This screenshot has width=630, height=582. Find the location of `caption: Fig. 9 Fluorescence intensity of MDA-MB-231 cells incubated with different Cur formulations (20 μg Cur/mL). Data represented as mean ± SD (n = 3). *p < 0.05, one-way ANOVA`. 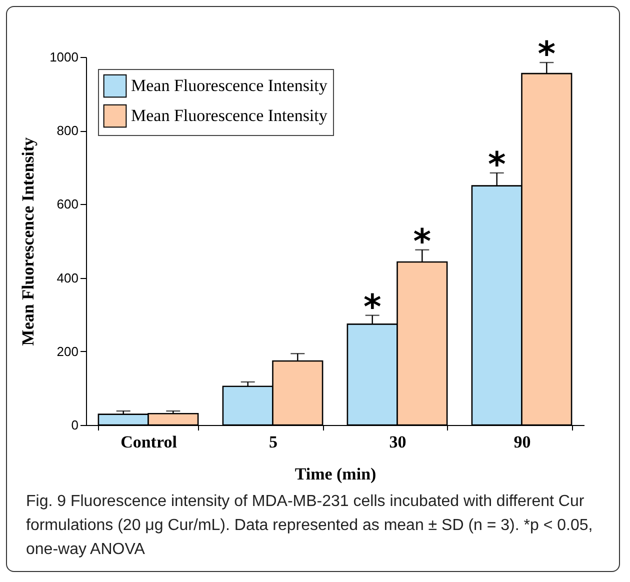

caption: Fig. 9 Fluorescence intensity of MDA-MB-231 cells incubated with different Cur formulations (20 μg Cur/mL). Data represented as mean ± SD (n = 3). *p < 0.05, one-way ANOVA is located at coordinates (310, 526).